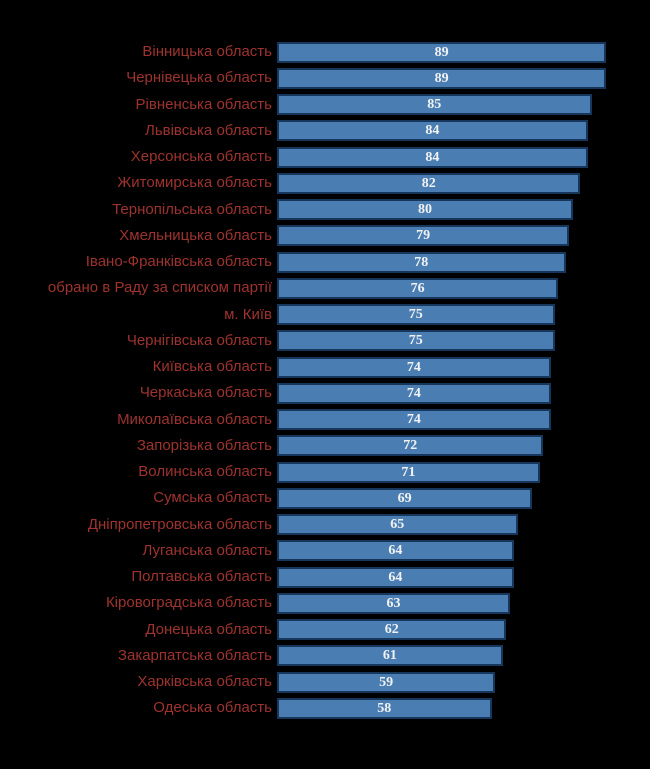 This screenshot has width=650, height=769. What do you see at coordinates (159, 288) in the screenshot?
I see `category-label: обрано в Раду за списком партії` at bounding box center [159, 288].